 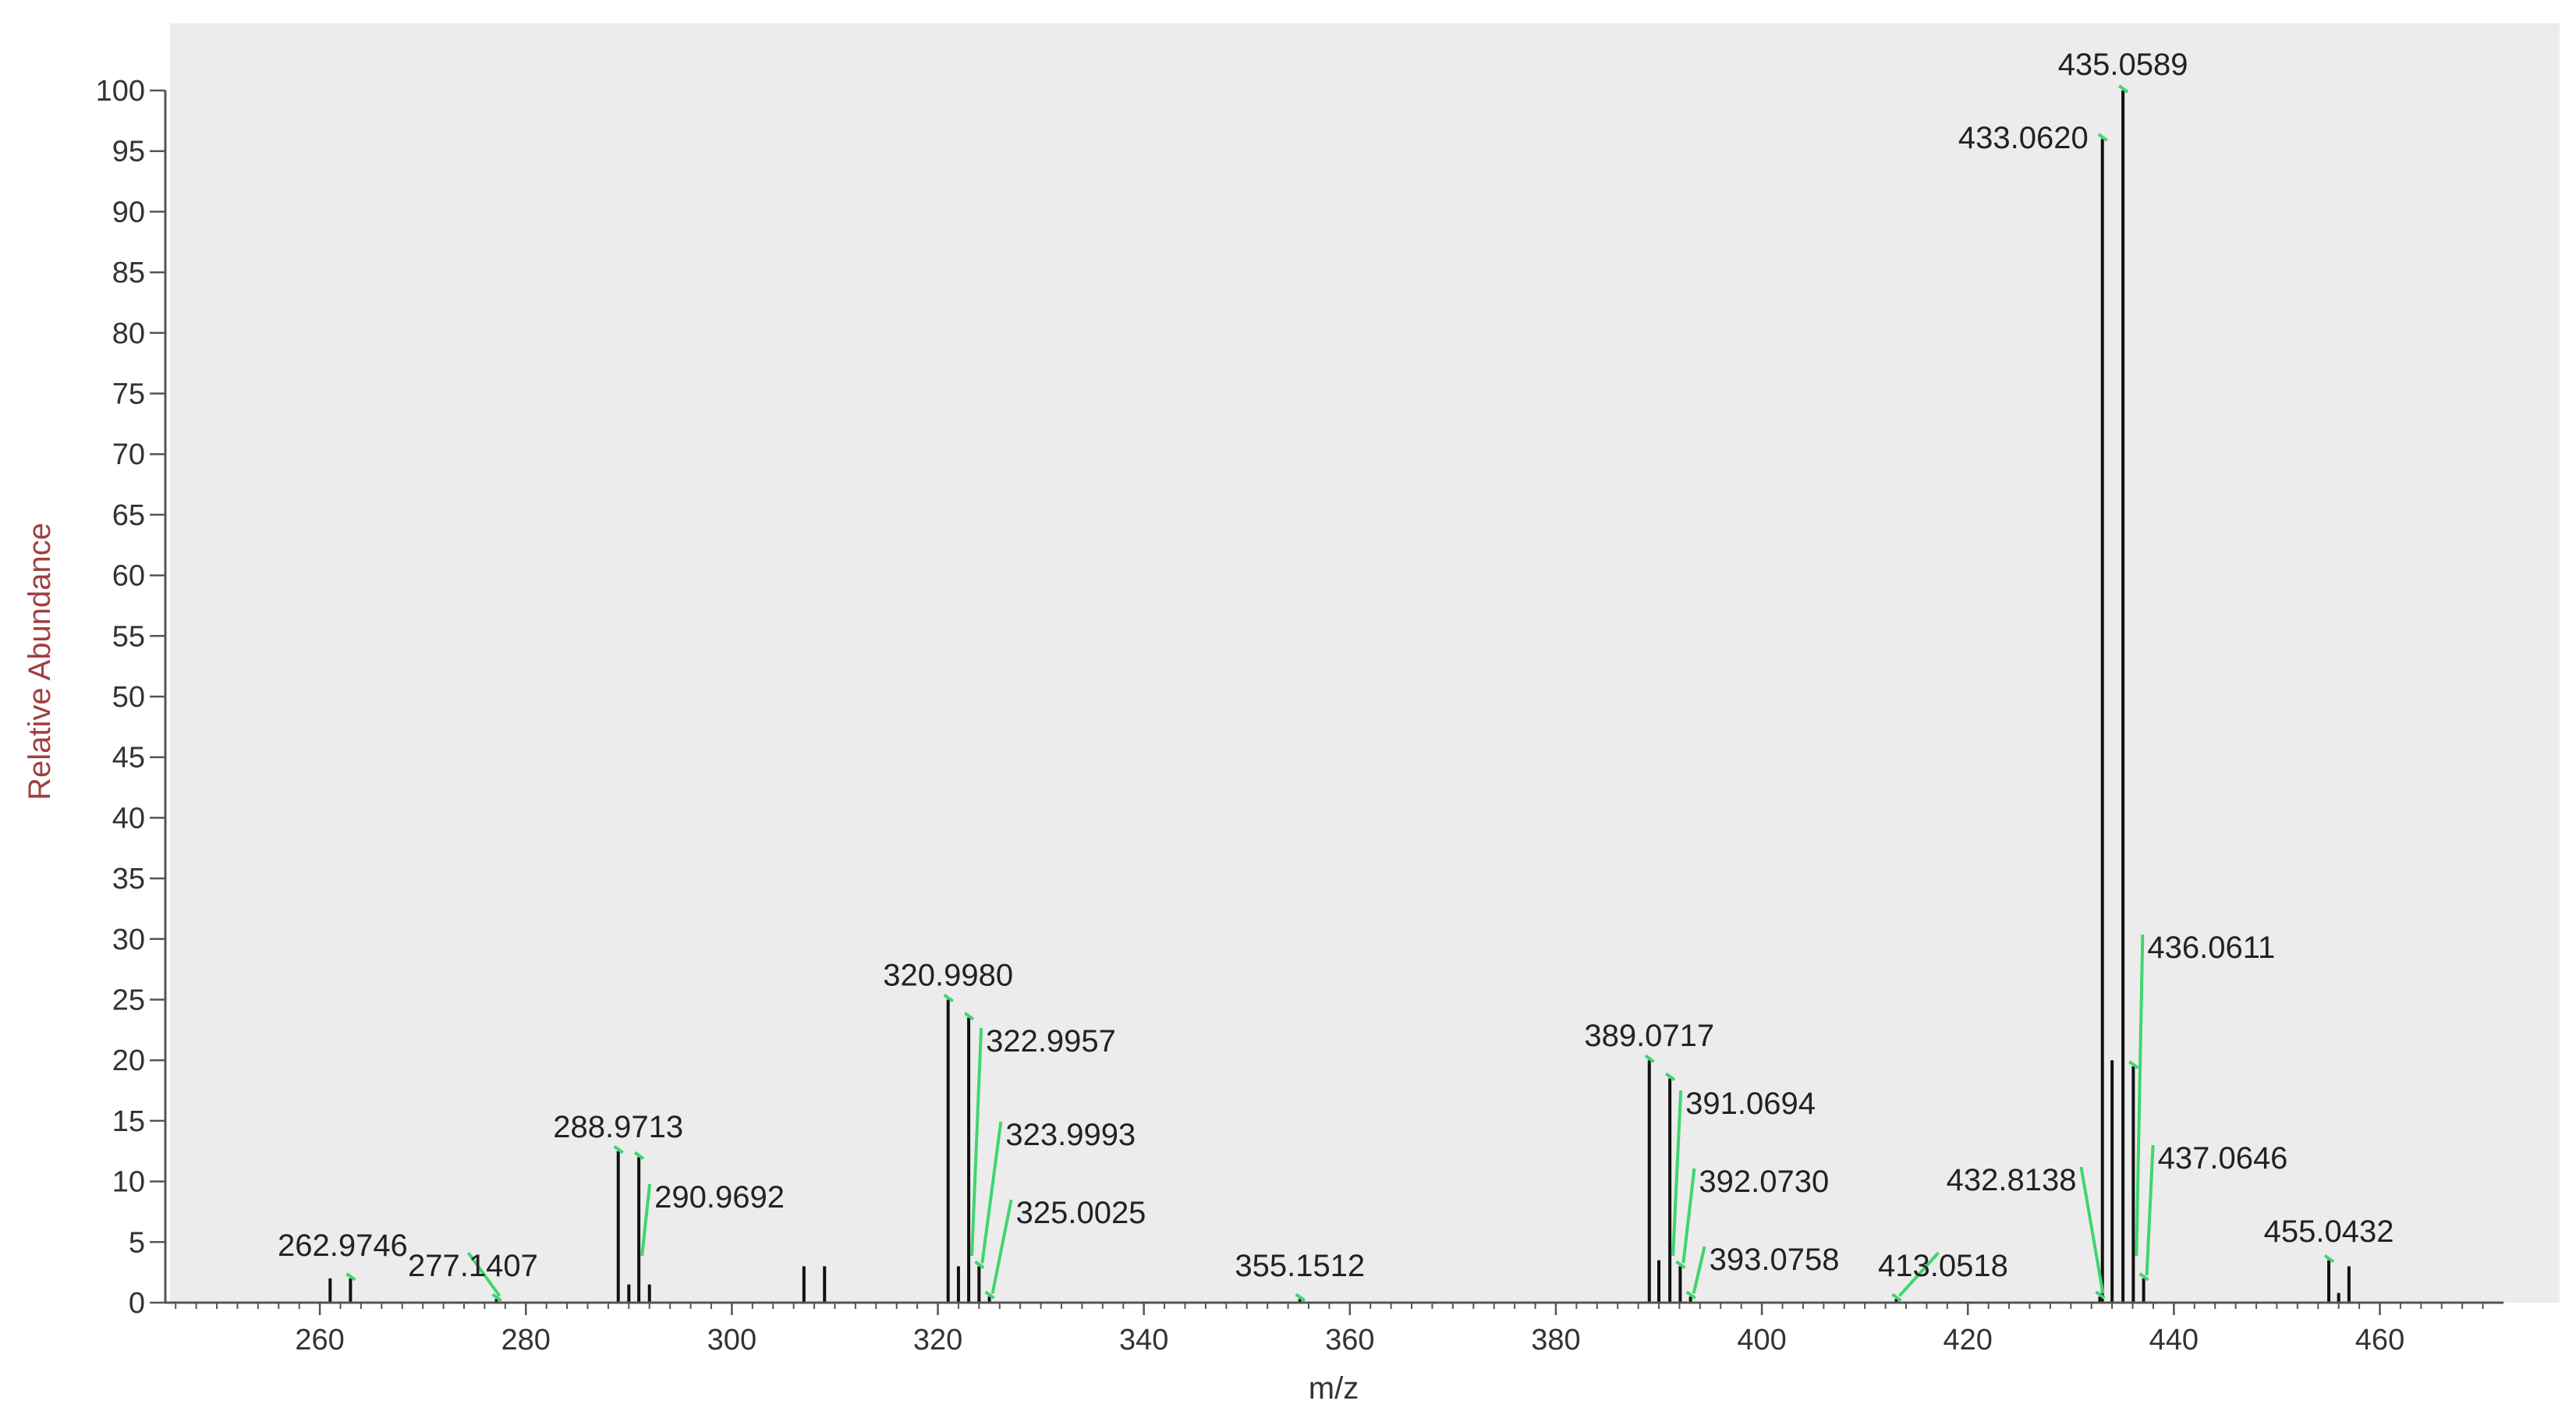 What do you see at coordinates (2023, 138) in the screenshot?
I see `peak-label: 433.0620` at bounding box center [2023, 138].